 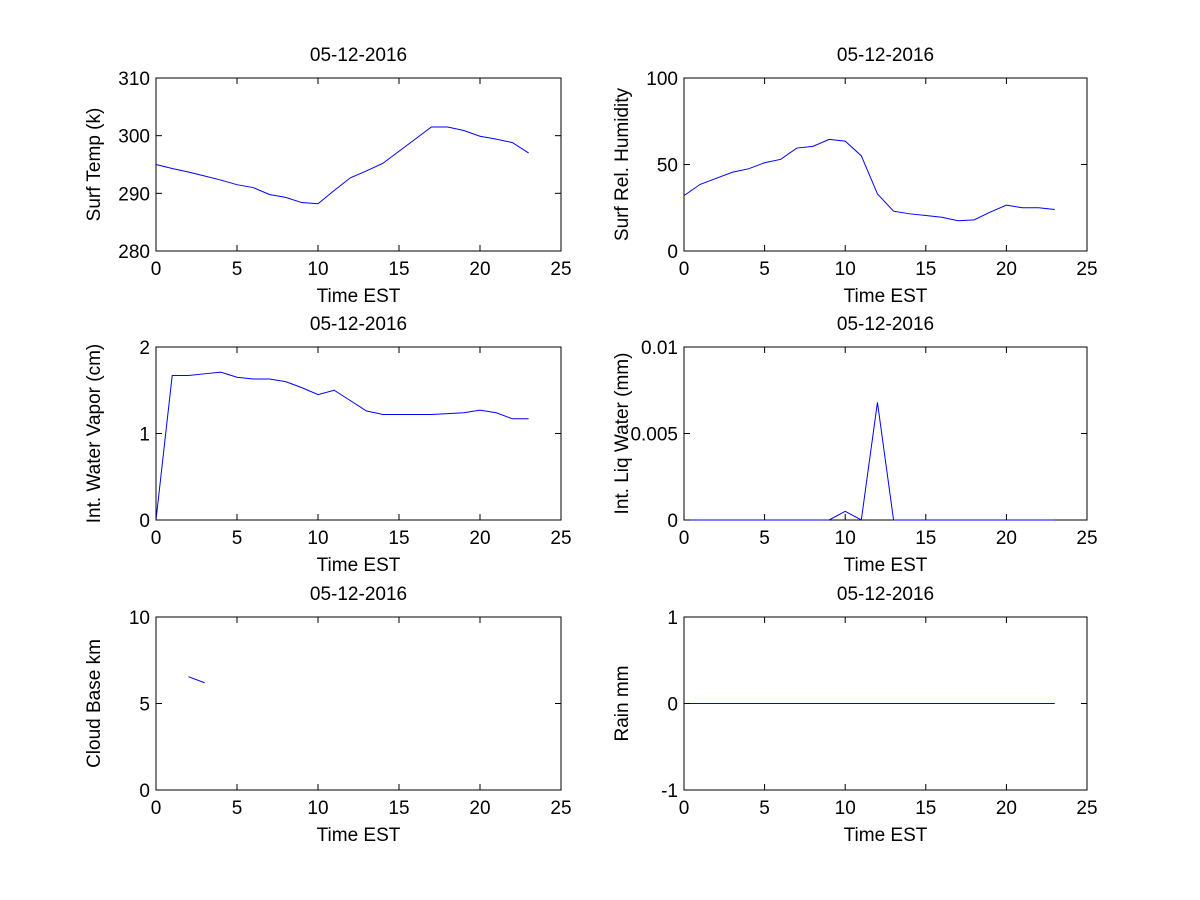 What do you see at coordinates (659, 348) in the screenshot?
I see `y-tick-label: 0.01` at bounding box center [659, 348].